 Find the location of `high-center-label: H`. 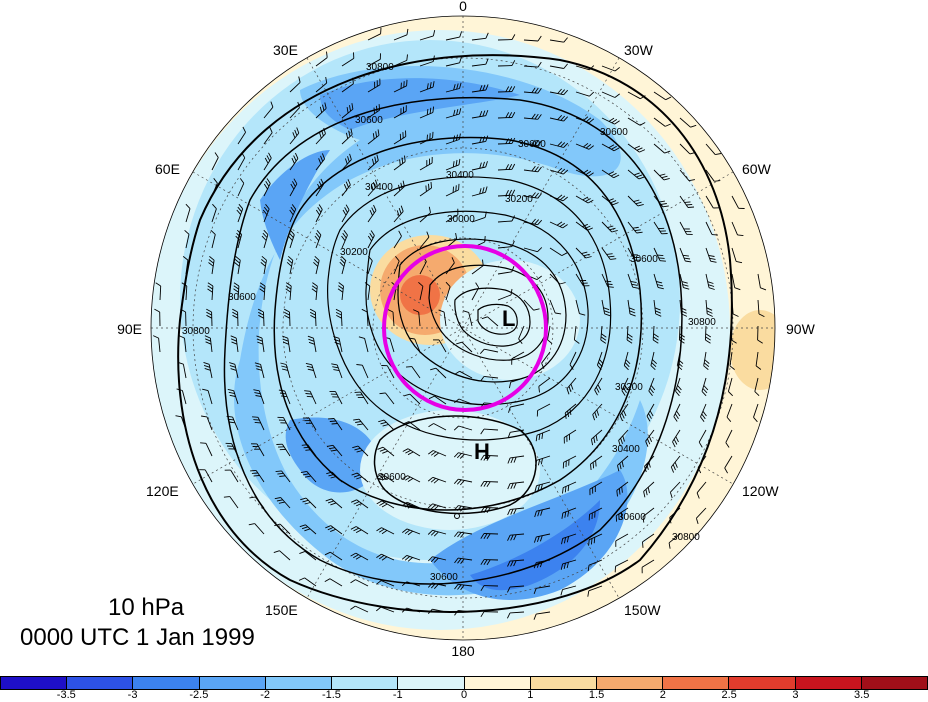

high-center-label: H is located at coordinates (482, 451).